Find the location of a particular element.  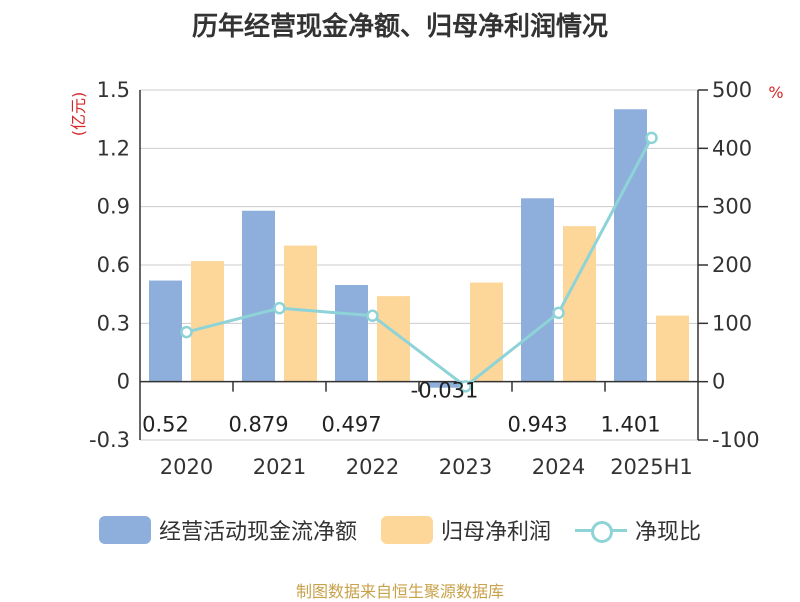

label-layer: 0.52 0.879 0.497 -0.031 0.943 1.401 is located at coordinates (401, 408).